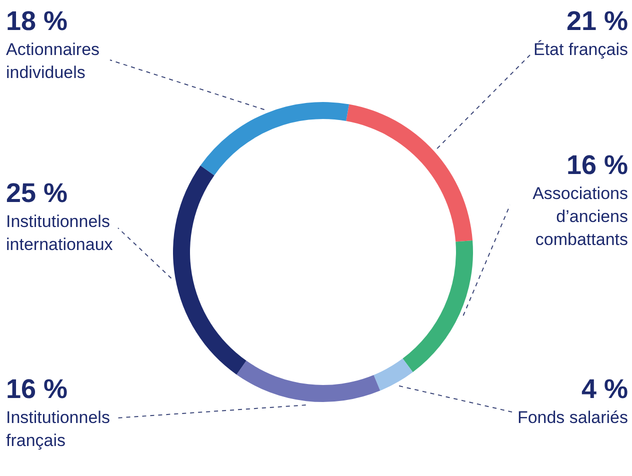 The image size is (632, 476). I want to click on slice-label: Institutionnels internationaux, so click(60, 233).